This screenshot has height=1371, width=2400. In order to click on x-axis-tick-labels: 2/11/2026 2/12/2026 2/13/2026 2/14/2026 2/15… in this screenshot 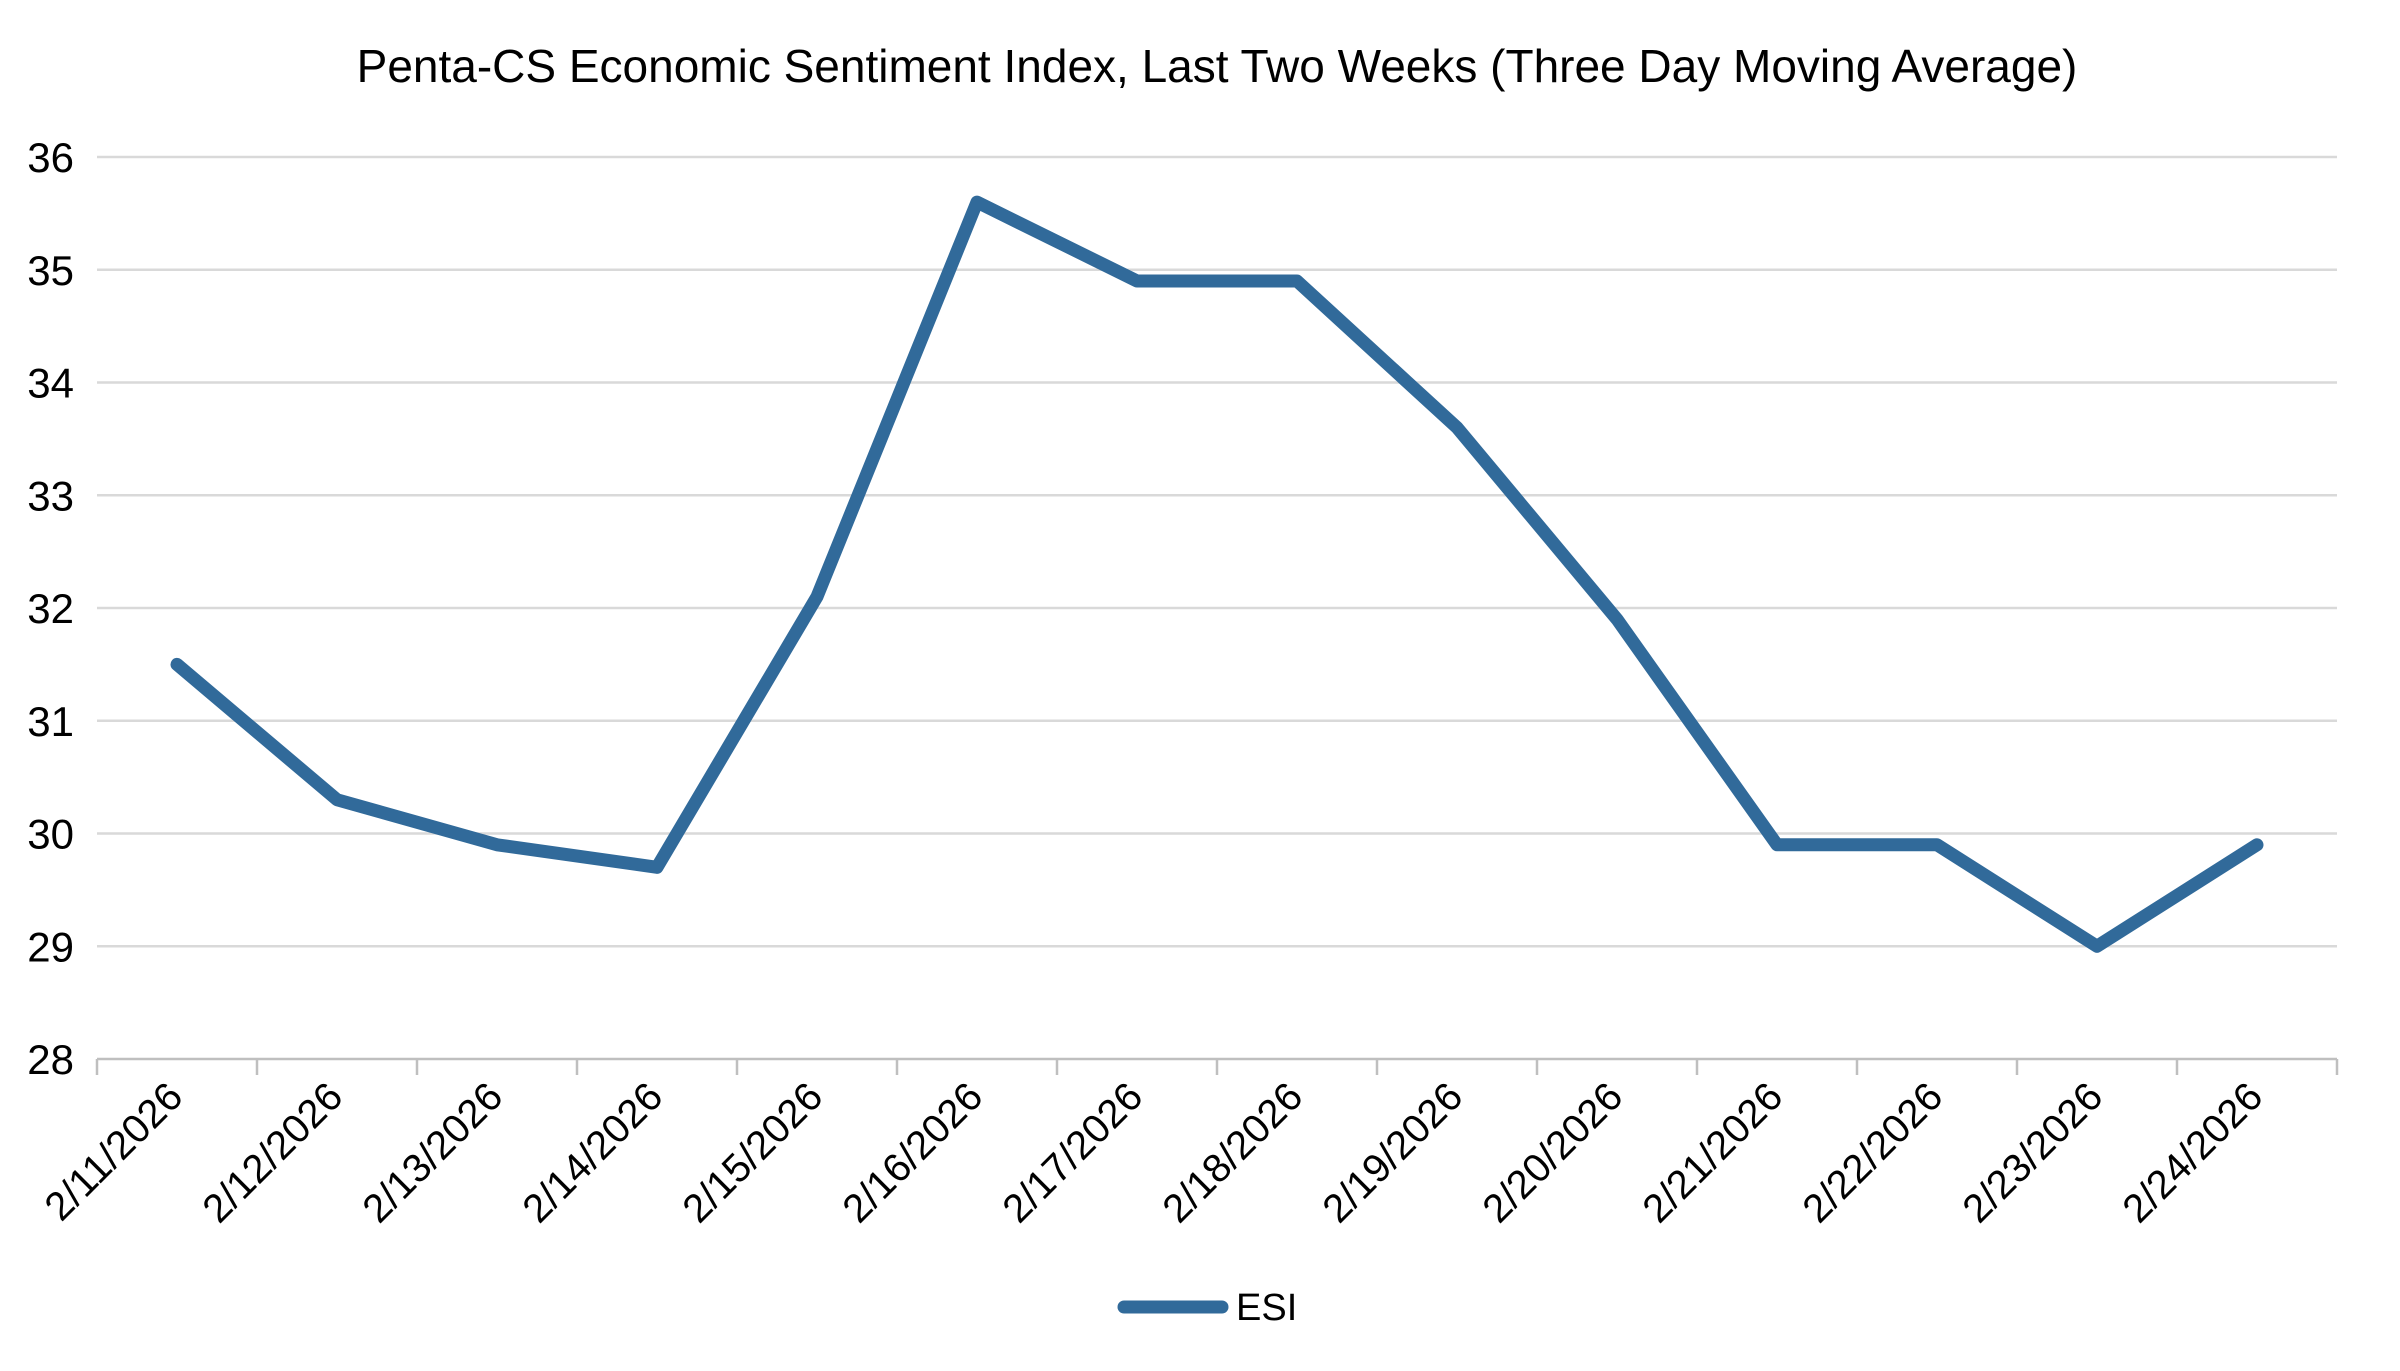, I will do `click(1154, 1152)`.